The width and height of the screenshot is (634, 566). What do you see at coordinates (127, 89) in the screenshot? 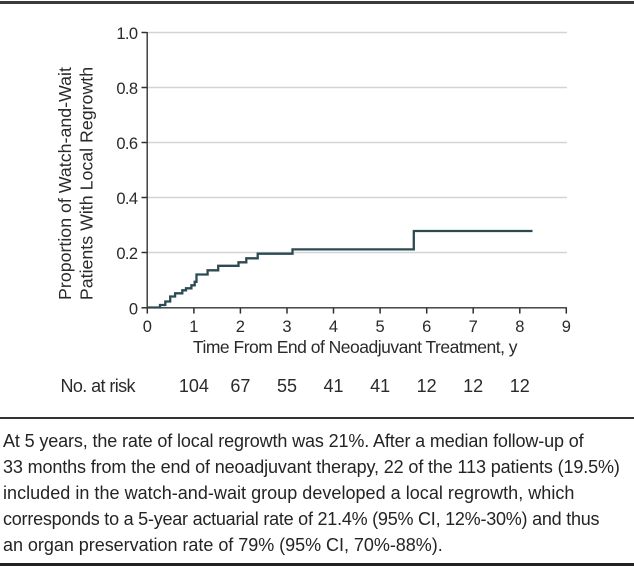
I see `svg-text: 0.8` at bounding box center [127, 89].